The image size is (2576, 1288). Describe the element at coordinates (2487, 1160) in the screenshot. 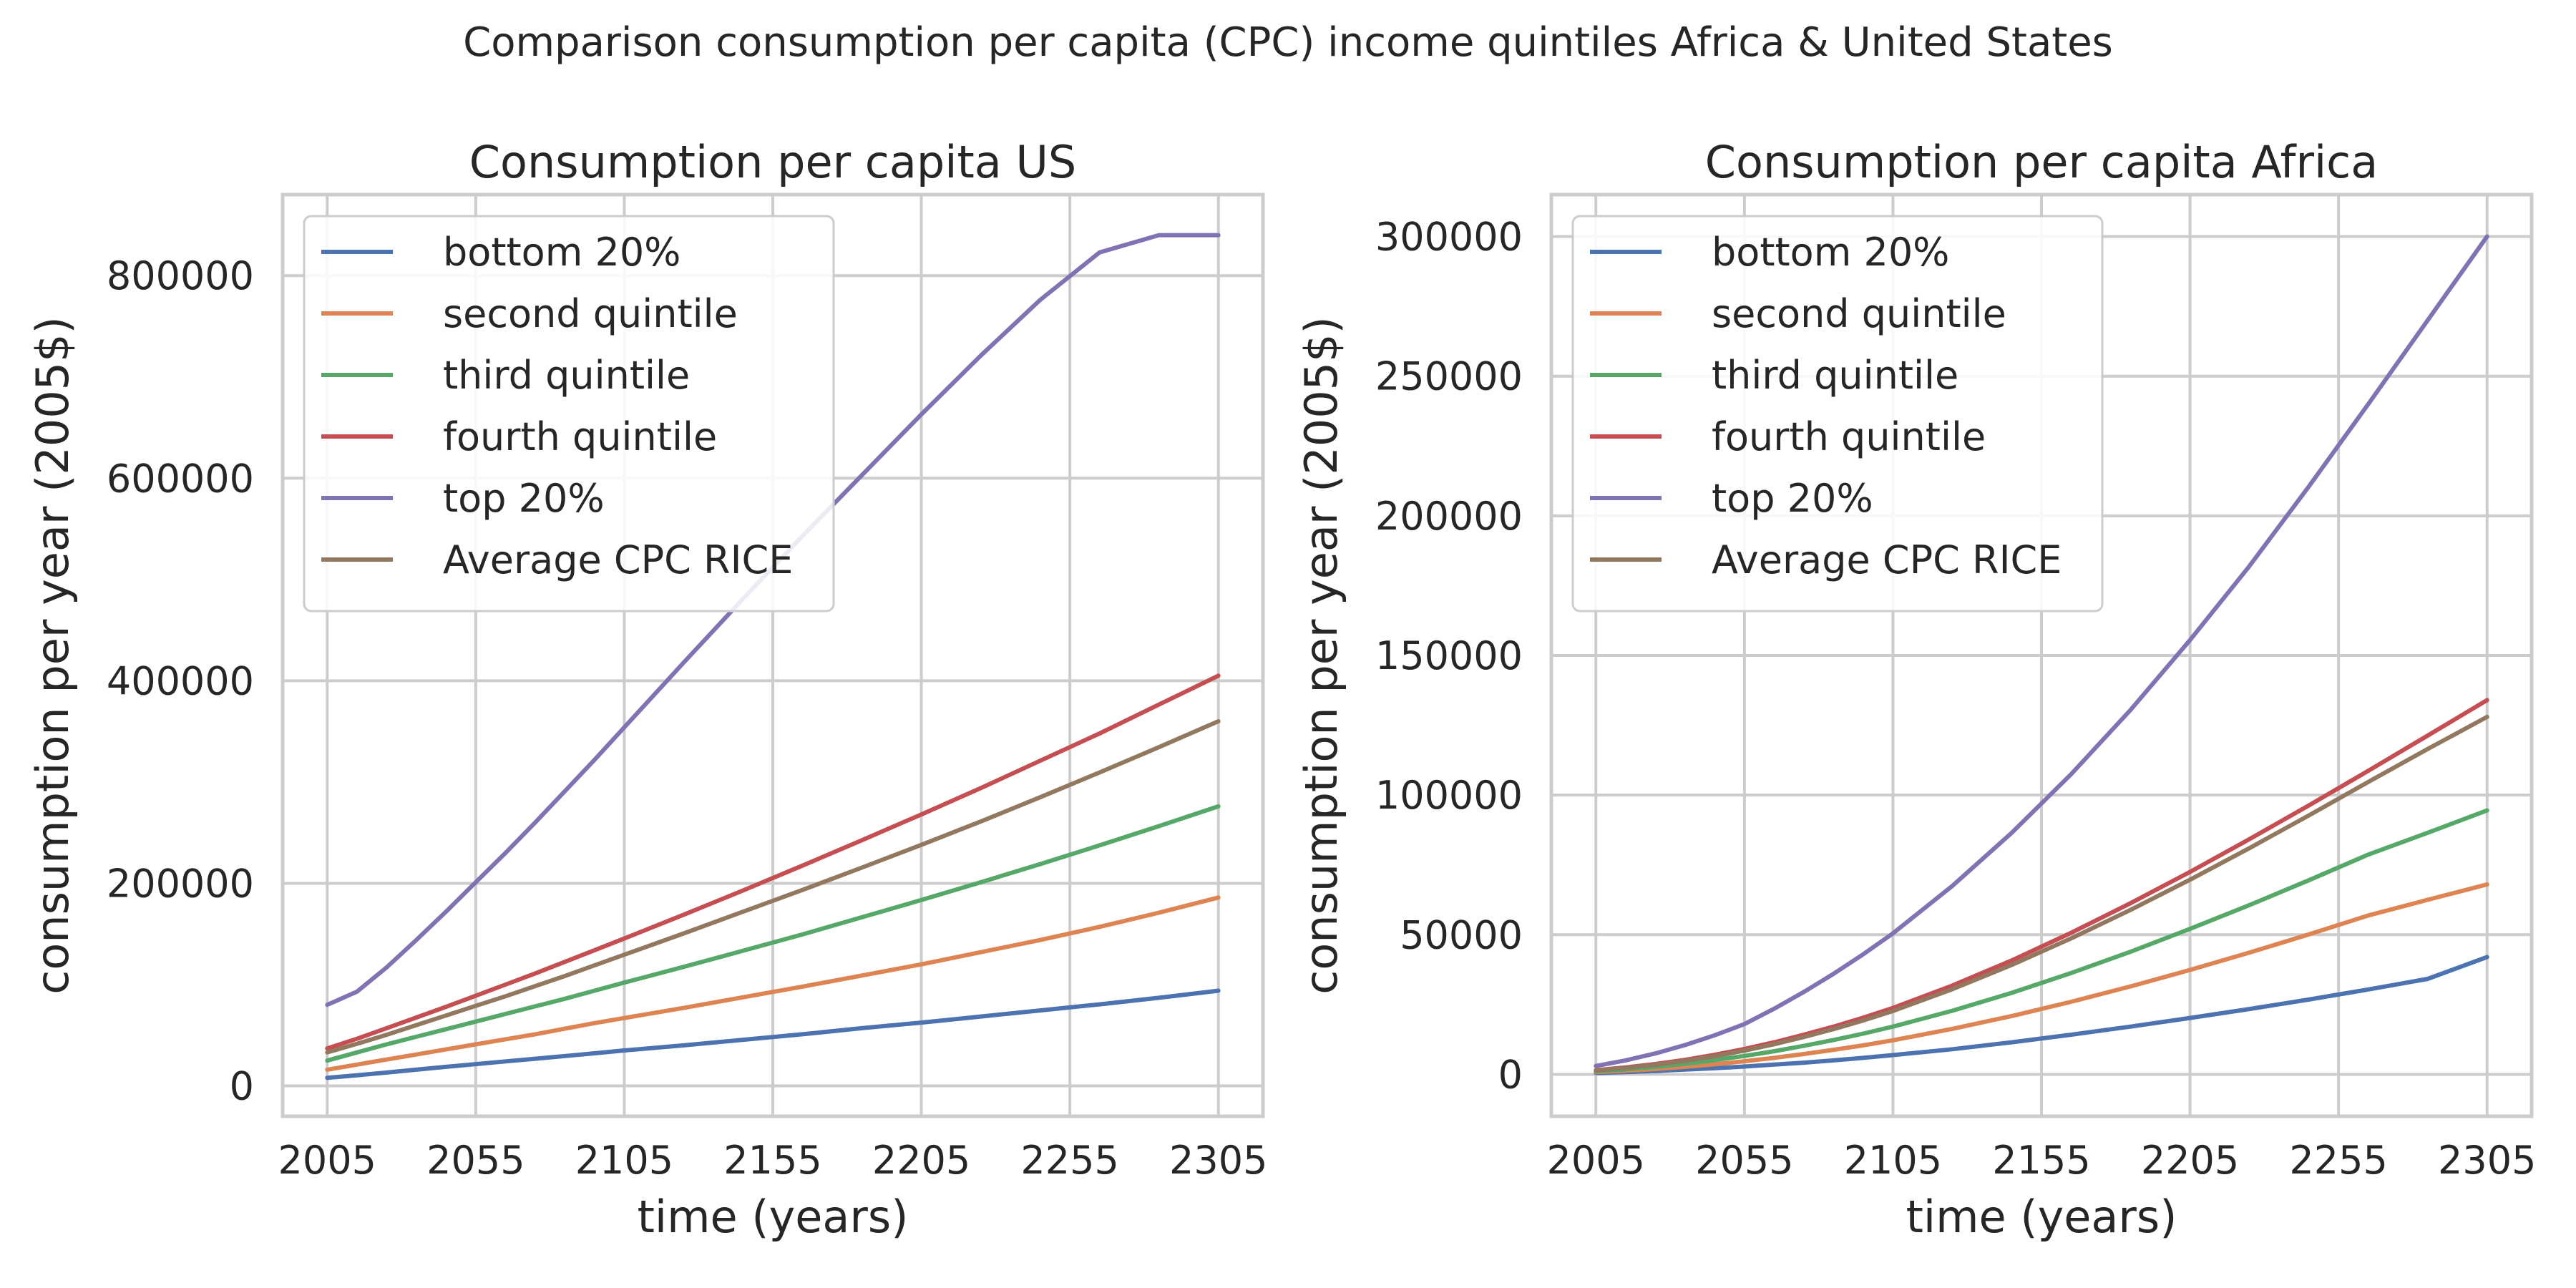

I see `africa-x-tick-label: 2305` at that location.